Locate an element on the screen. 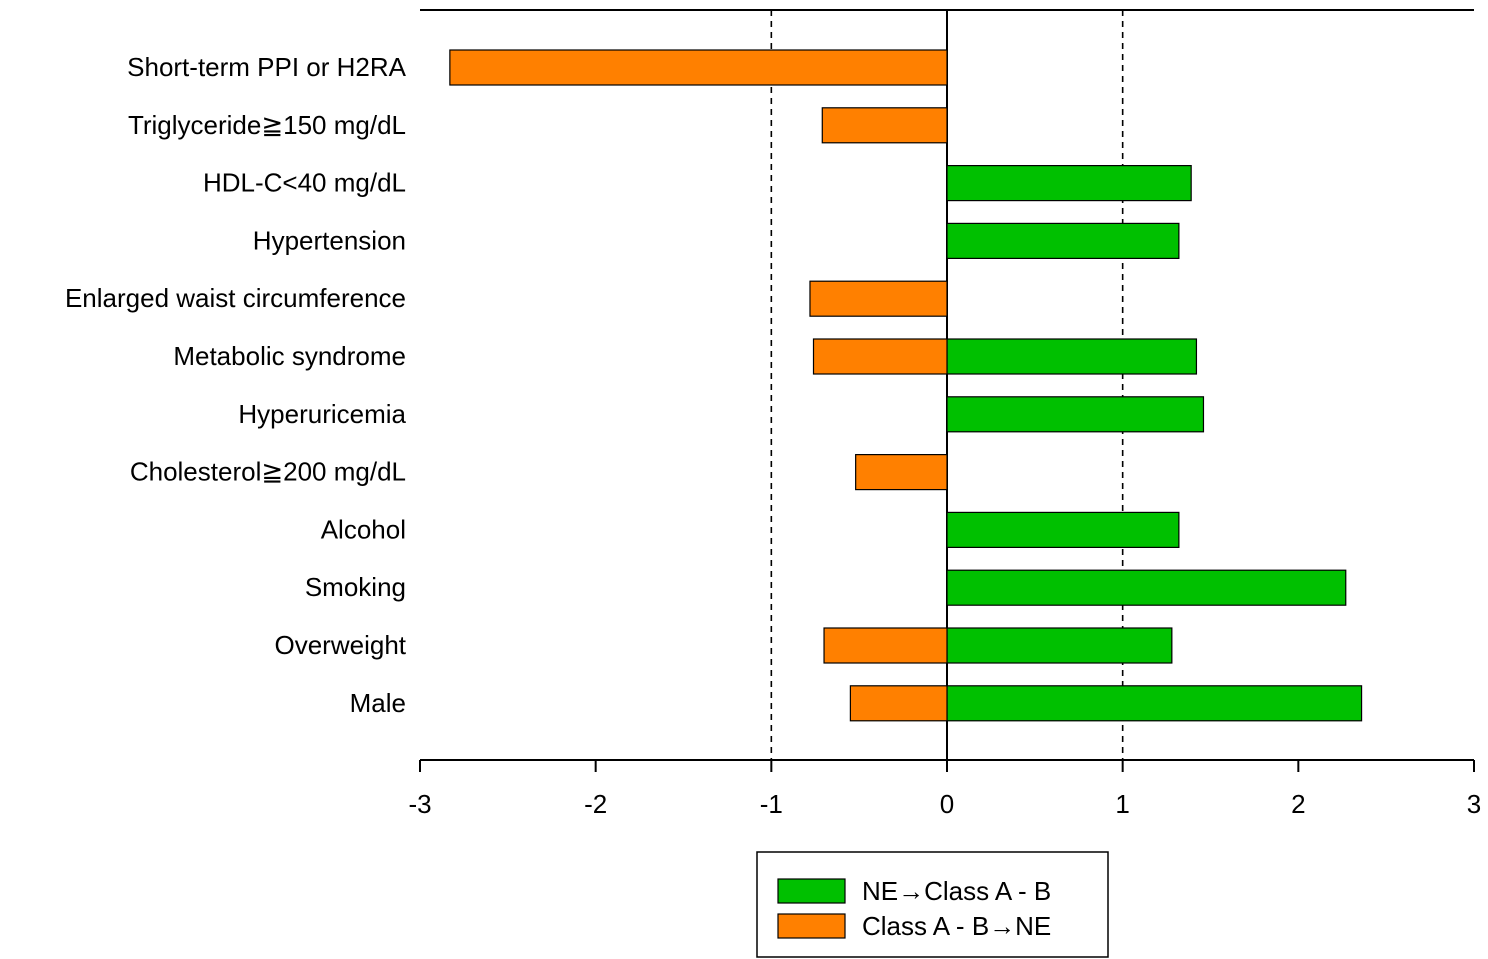 This screenshot has width=1488, height=959. x-axis: -3 -2 -1 0 1 2 3 is located at coordinates (944, 789).